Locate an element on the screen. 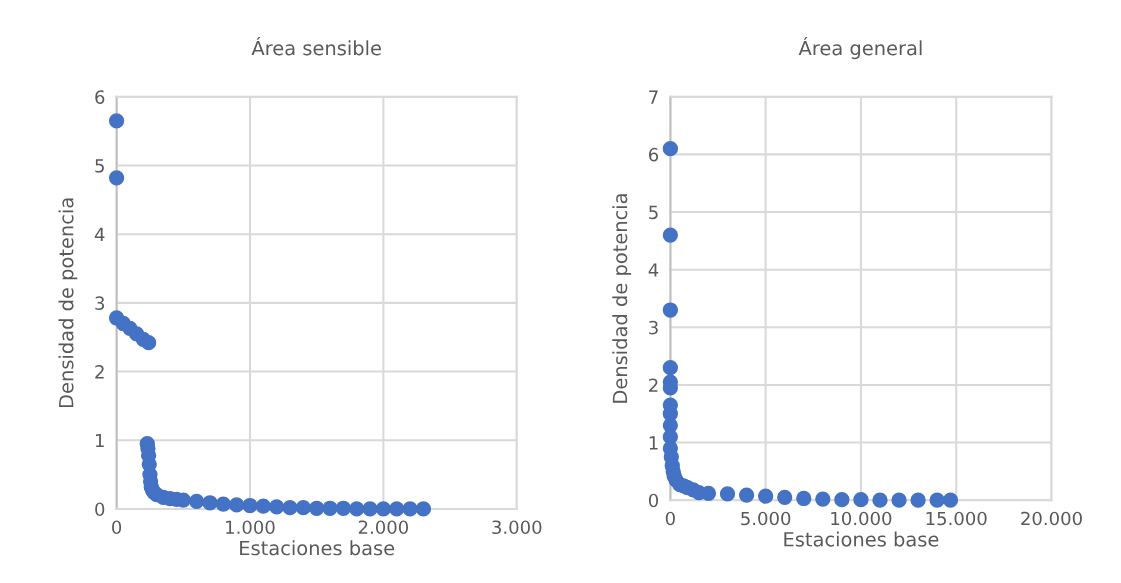 This screenshot has width=1121, height=583. x-tick-label: 5.000 is located at coordinates (766, 518).